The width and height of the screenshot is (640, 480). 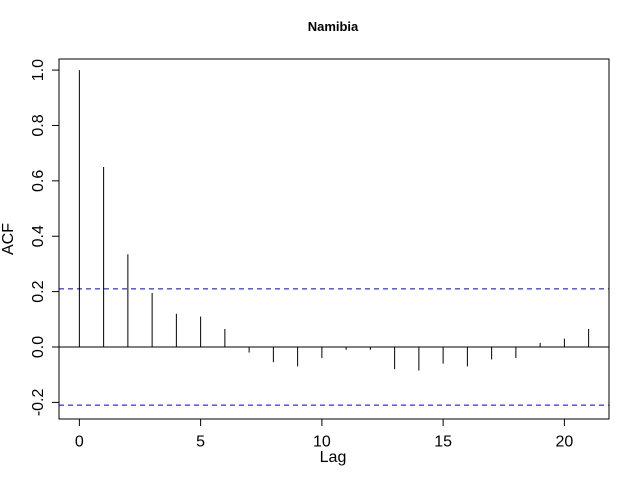 I want to click on y-tick-label: 0.0, so click(x=38, y=347).